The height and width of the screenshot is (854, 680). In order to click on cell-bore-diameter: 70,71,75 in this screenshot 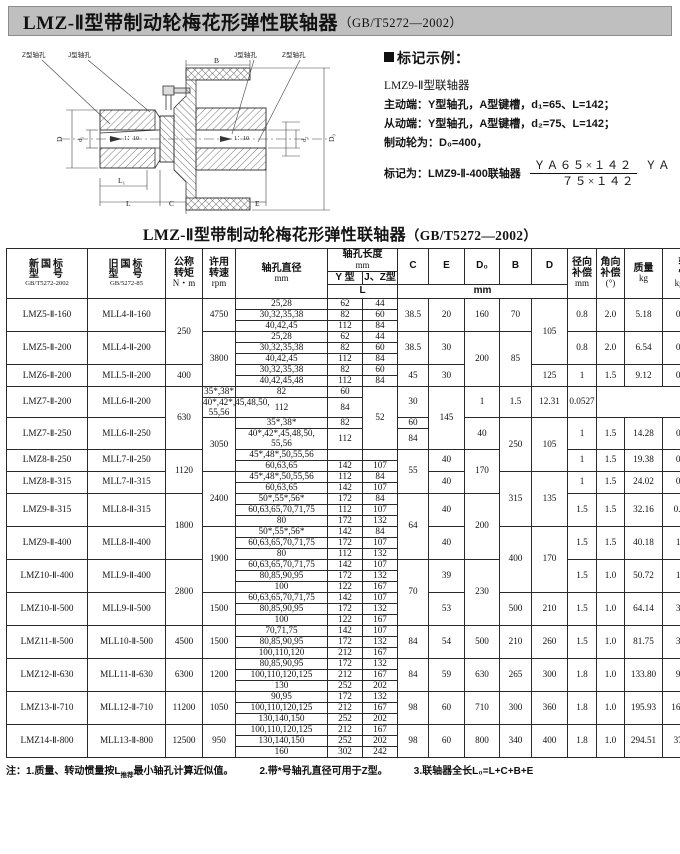, I will do `click(281, 630)`.